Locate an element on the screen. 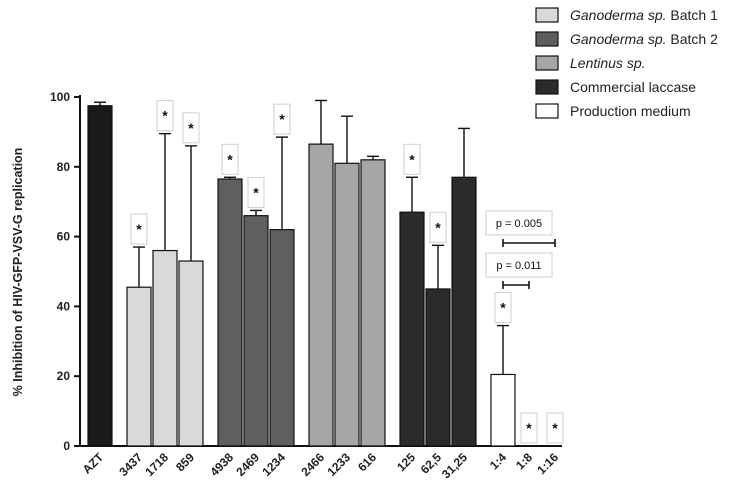 This screenshot has width=750, height=494. y-tick-label: 40 is located at coordinates (64, 306).